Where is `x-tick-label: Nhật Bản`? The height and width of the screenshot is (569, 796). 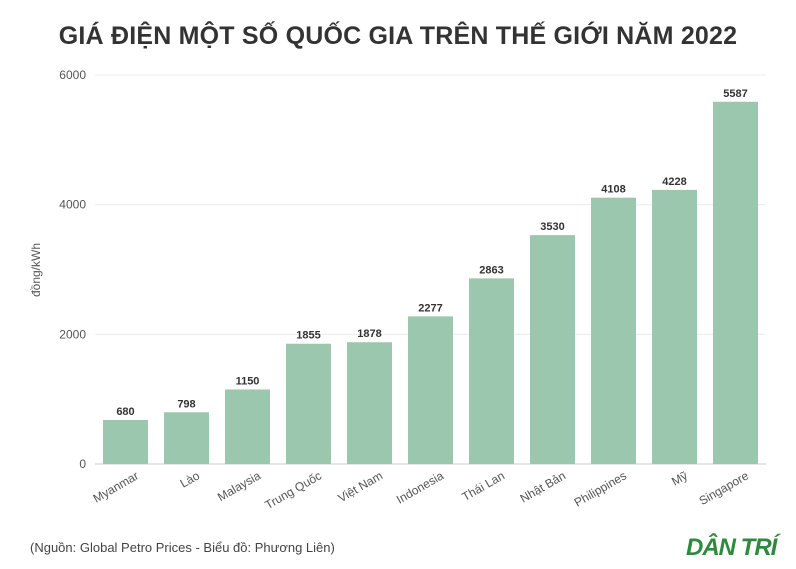
x-tick-label: Nhật Bản is located at coordinates (543, 486).